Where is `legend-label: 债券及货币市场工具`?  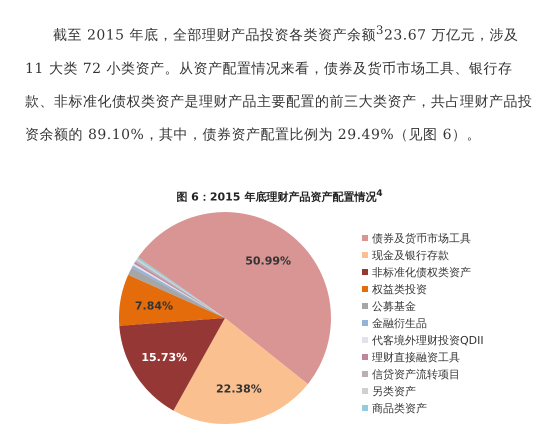
legend-label: 债券及货币市场工具 is located at coordinates (421, 238).